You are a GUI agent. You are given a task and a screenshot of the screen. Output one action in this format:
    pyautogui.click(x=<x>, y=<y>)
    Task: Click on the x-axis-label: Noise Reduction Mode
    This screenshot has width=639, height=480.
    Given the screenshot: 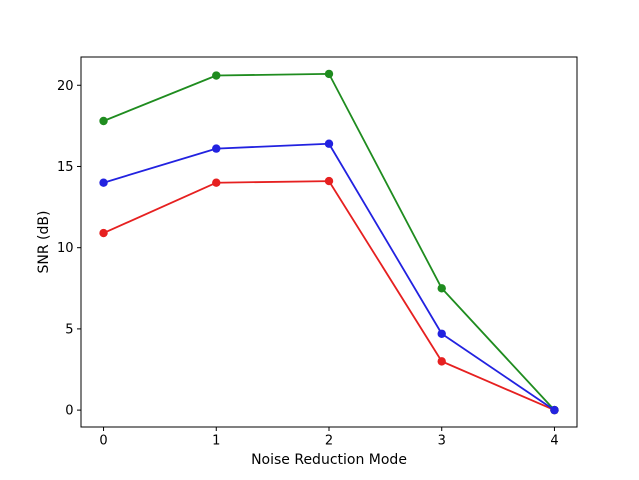 What is the action you would take?
    pyautogui.click(x=329, y=460)
    